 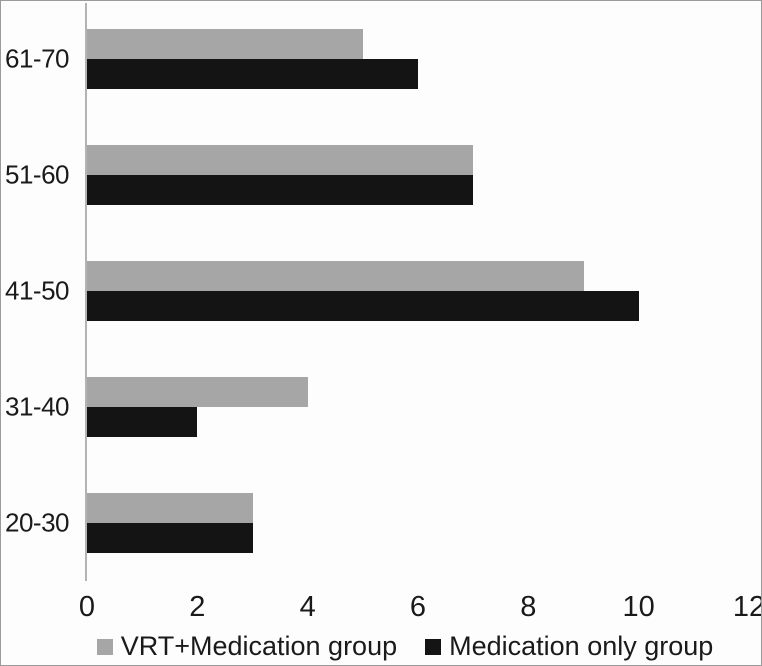 I want to click on legend-label: Medication only group, so click(x=581, y=646).